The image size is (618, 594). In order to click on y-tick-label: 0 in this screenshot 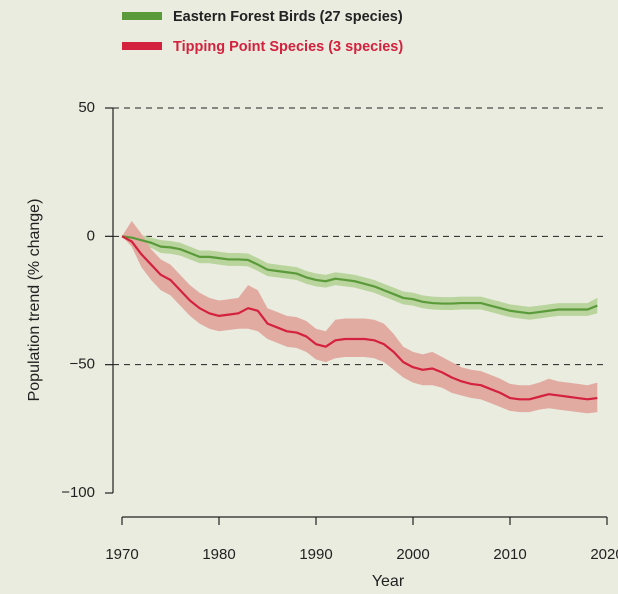, I will do `click(91, 235)`.